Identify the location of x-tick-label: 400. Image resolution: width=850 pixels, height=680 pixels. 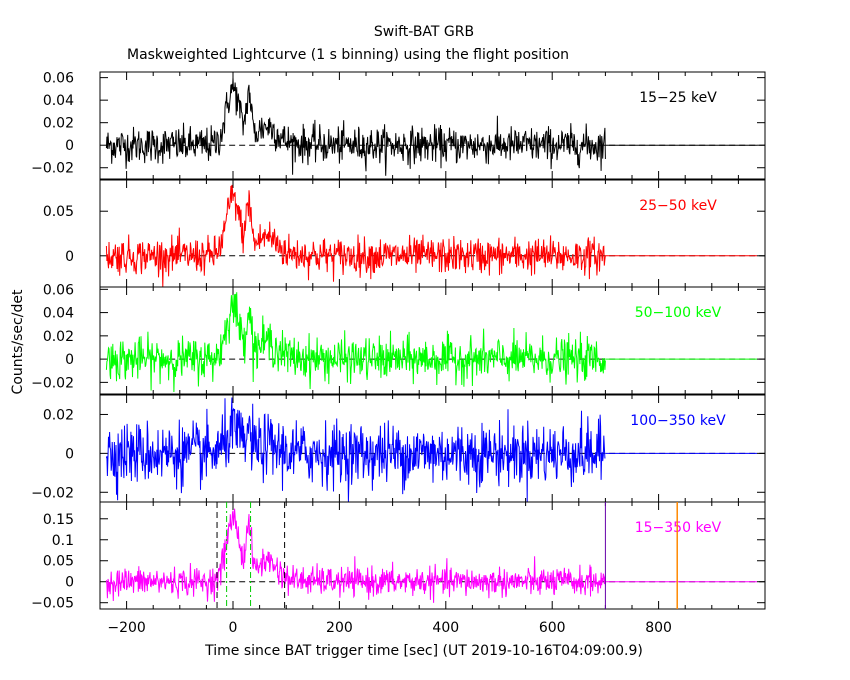
(445, 628).